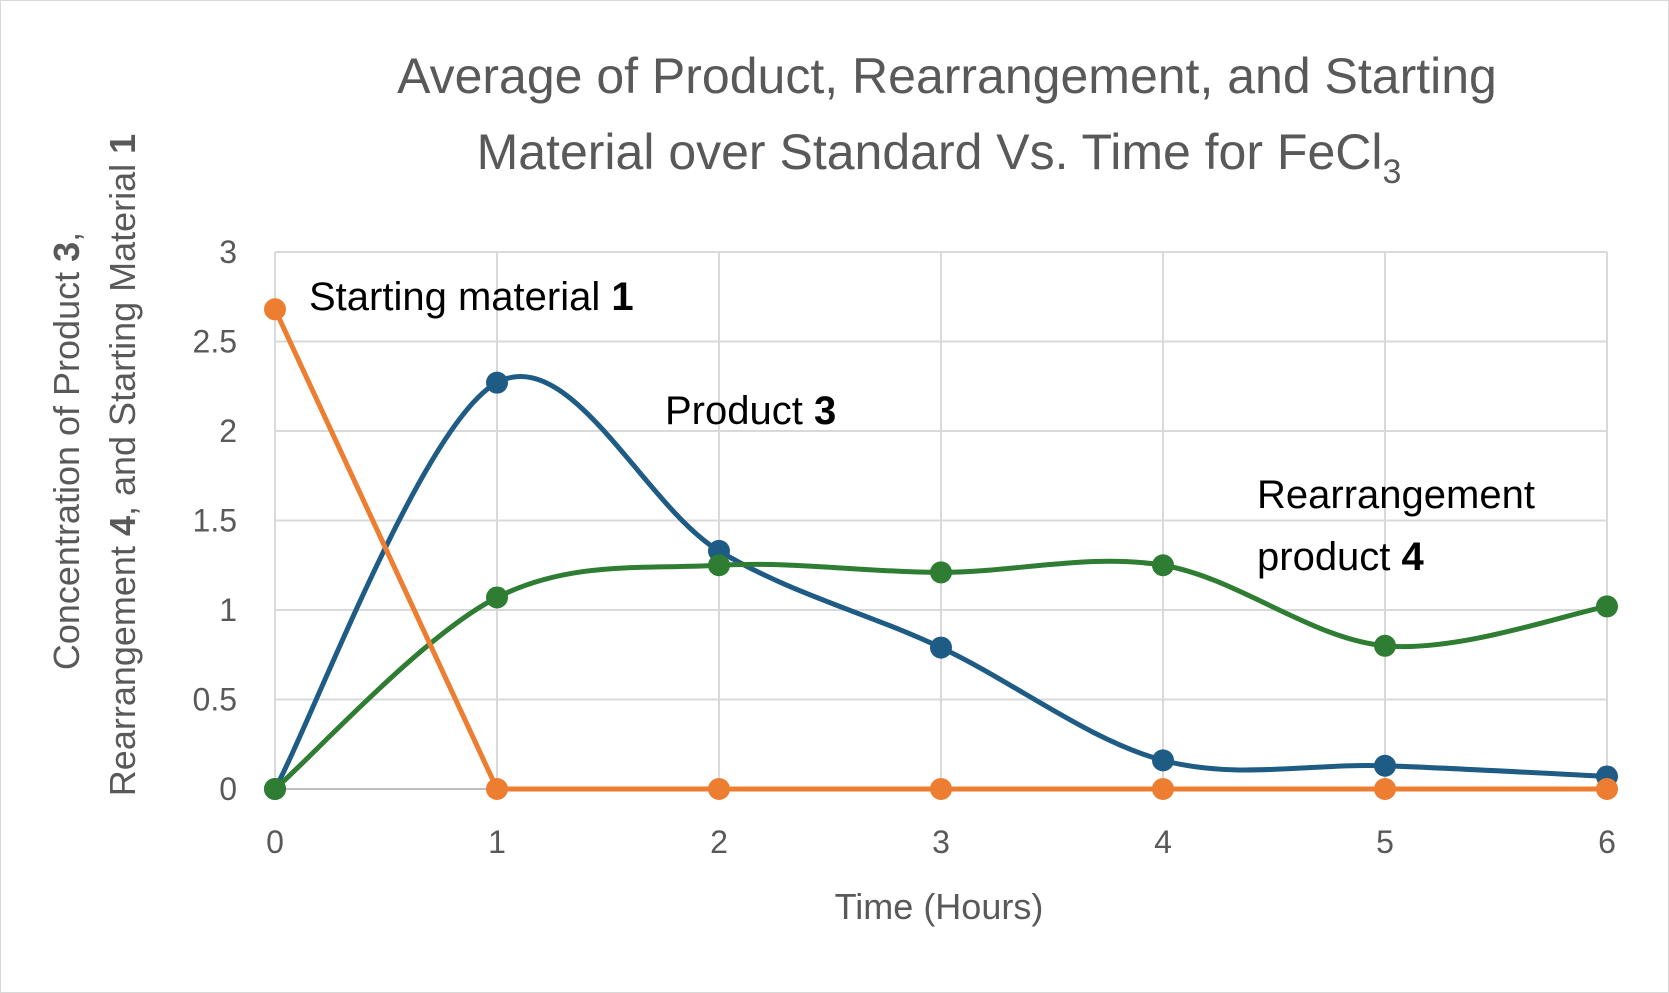  Describe the element at coordinates (66, 237) in the screenshot. I see `y-axis-title-line1-c: ,` at that location.